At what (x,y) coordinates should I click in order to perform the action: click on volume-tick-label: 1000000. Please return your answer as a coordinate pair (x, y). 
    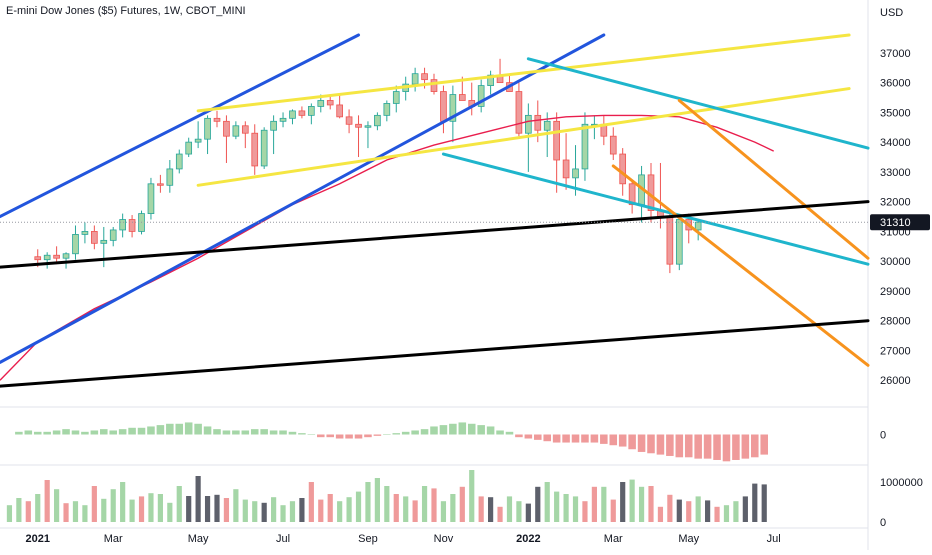
    Looking at the image, I should click on (901, 483).